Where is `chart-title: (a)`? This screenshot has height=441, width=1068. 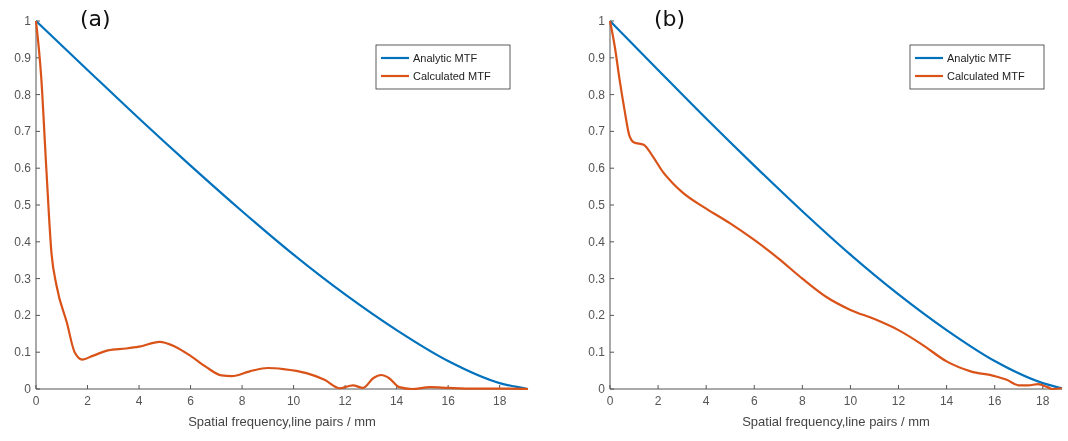 chart-title: (a) is located at coordinates (95, 18).